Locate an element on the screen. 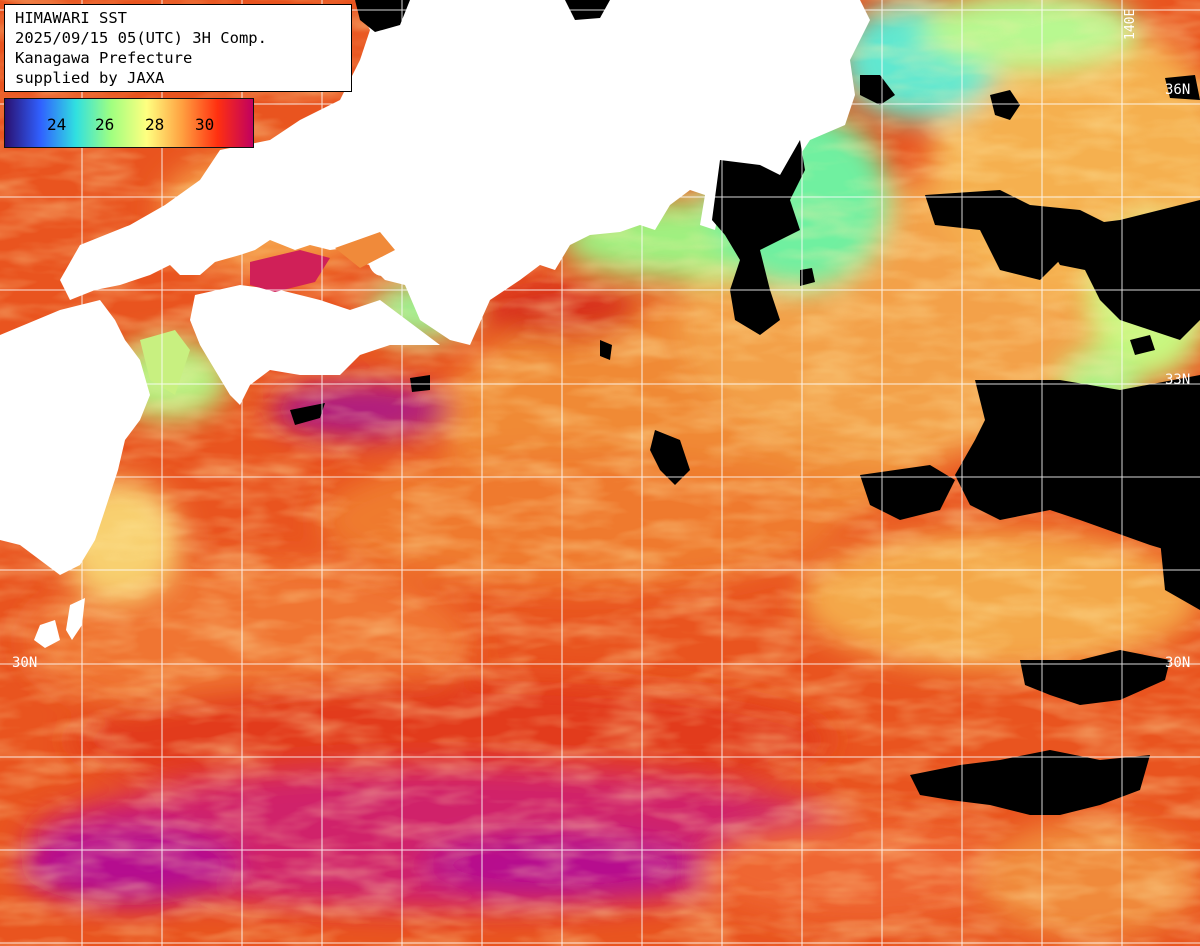  color-scale-bar is located at coordinates (129, 123).